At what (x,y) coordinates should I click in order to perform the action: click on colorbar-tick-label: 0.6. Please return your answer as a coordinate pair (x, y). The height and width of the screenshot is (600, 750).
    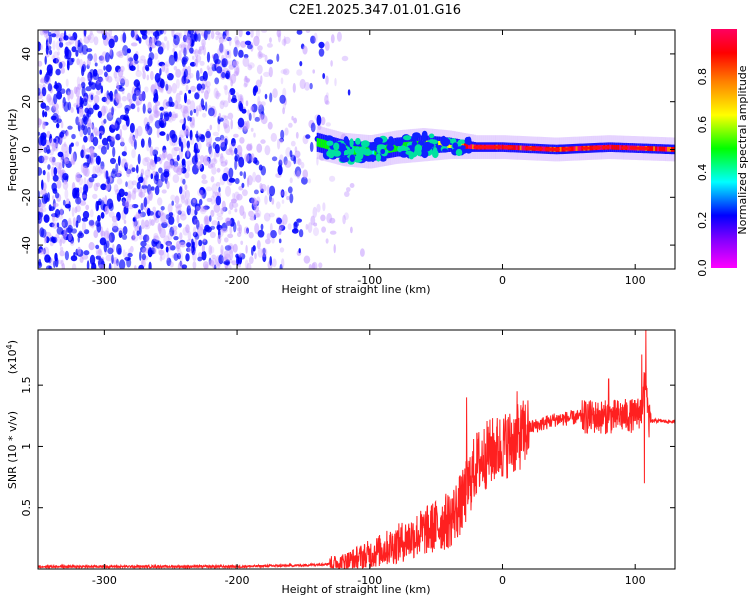
    Looking at the image, I should click on (702, 125).